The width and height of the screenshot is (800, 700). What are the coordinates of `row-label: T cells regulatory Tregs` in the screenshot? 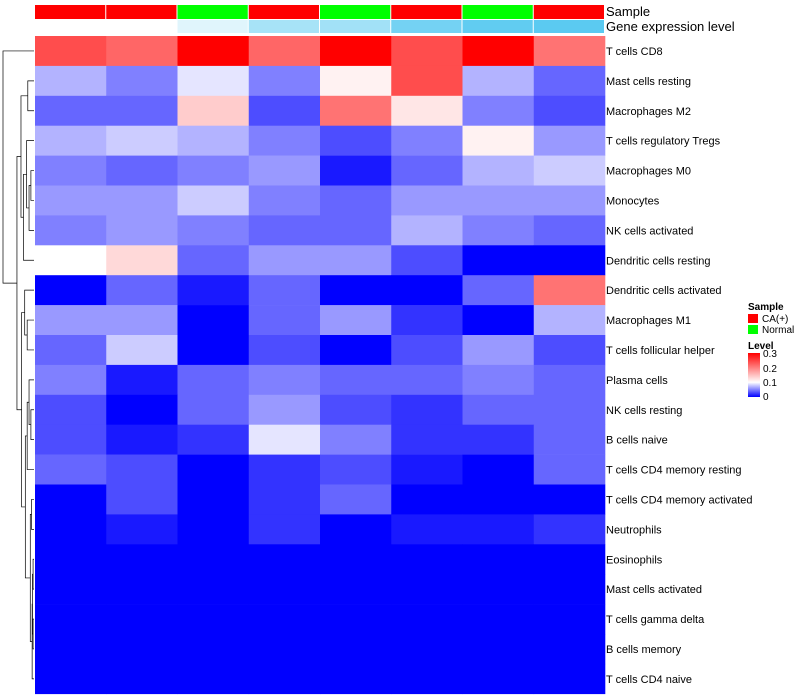 It's located at (663, 142).